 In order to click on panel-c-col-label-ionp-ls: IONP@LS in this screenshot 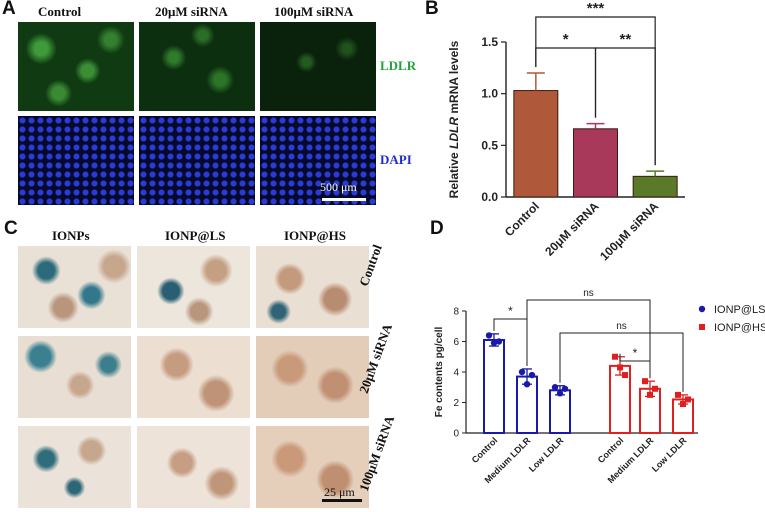, I will do `click(195, 235)`.